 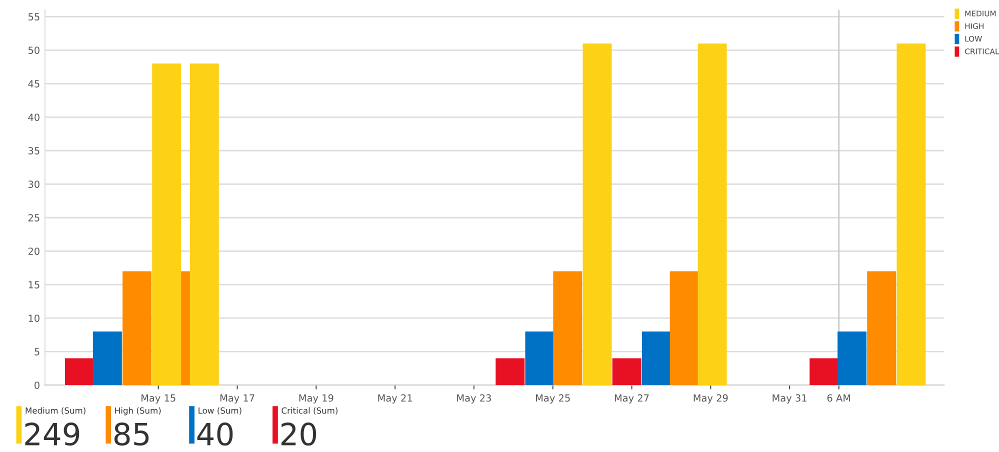 I want to click on x-tick-label: 6 AM, so click(x=838, y=398).